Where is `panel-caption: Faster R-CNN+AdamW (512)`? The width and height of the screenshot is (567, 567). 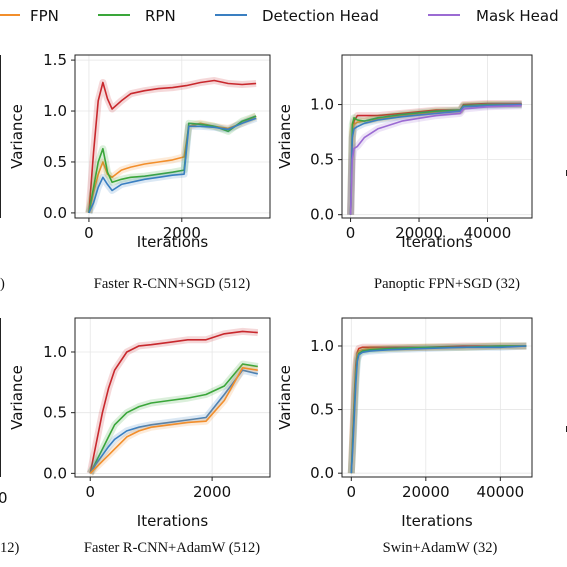
panel-caption: Faster R-CNN+AdamW (512) is located at coordinates (172, 548).